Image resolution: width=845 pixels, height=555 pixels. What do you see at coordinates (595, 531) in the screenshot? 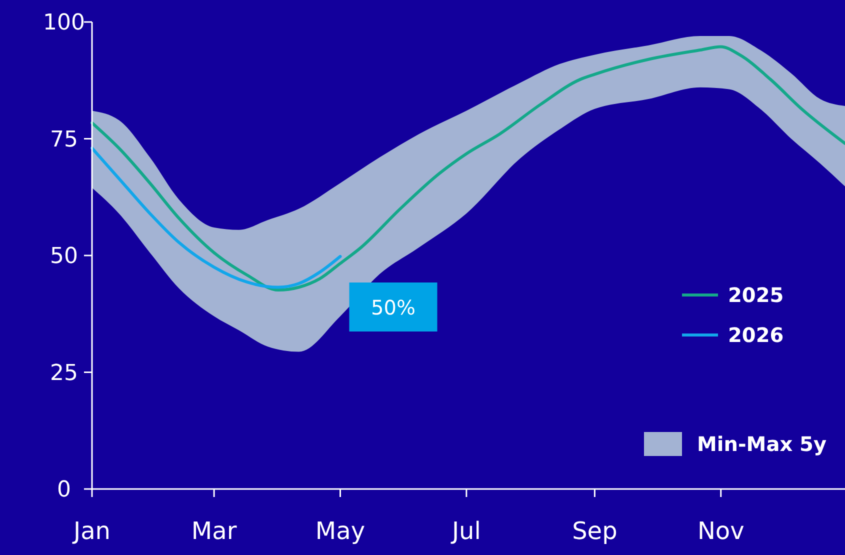
I see `x-tick-label: Sep` at bounding box center [595, 531].